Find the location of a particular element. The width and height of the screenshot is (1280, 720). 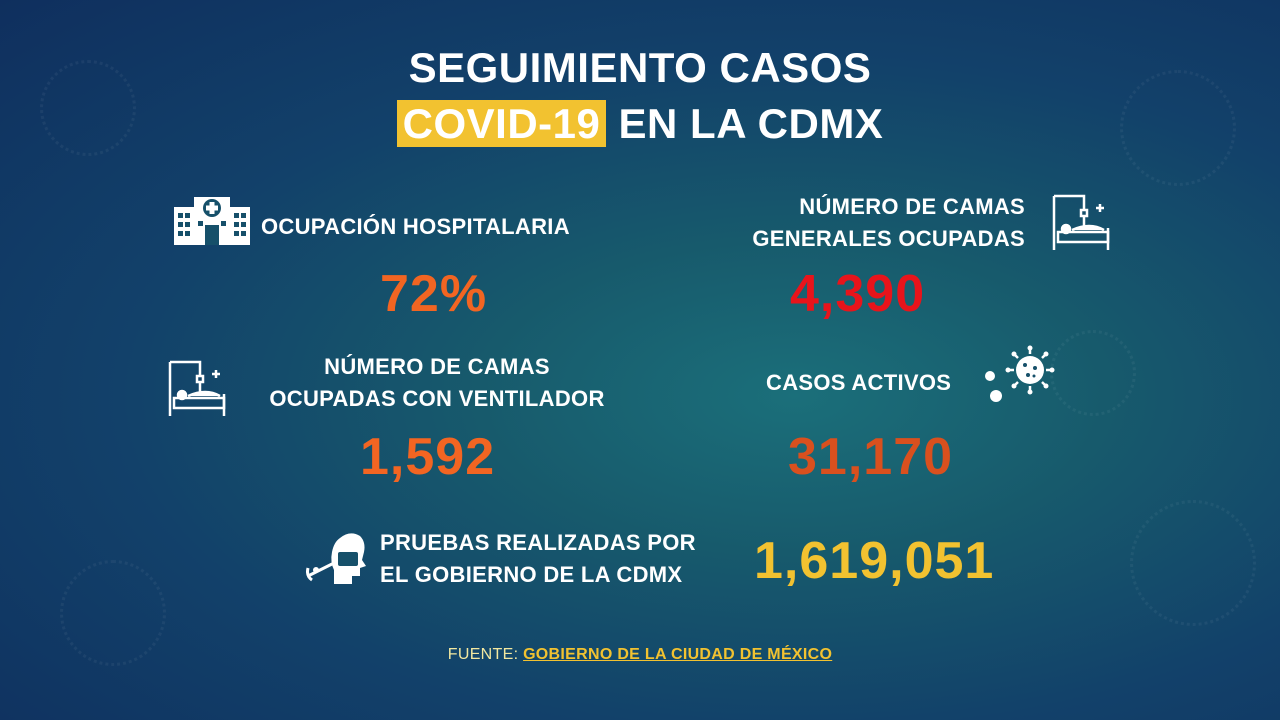

page-title-line-2: COVID-19 EN LA CDMX is located at coordinates (640, 124).